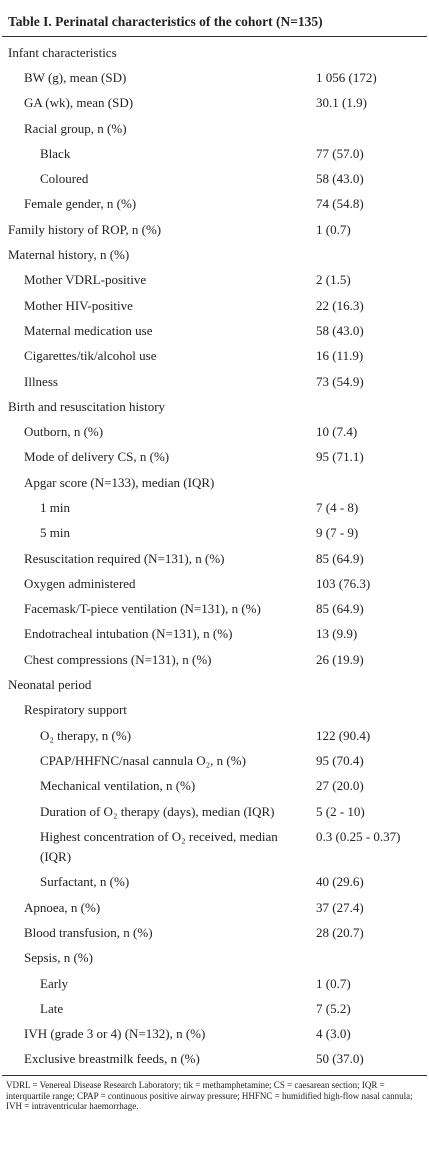 The image size is (429, 1150). I want to click on row-value: 5 (2 - 10), so click(340, 811).